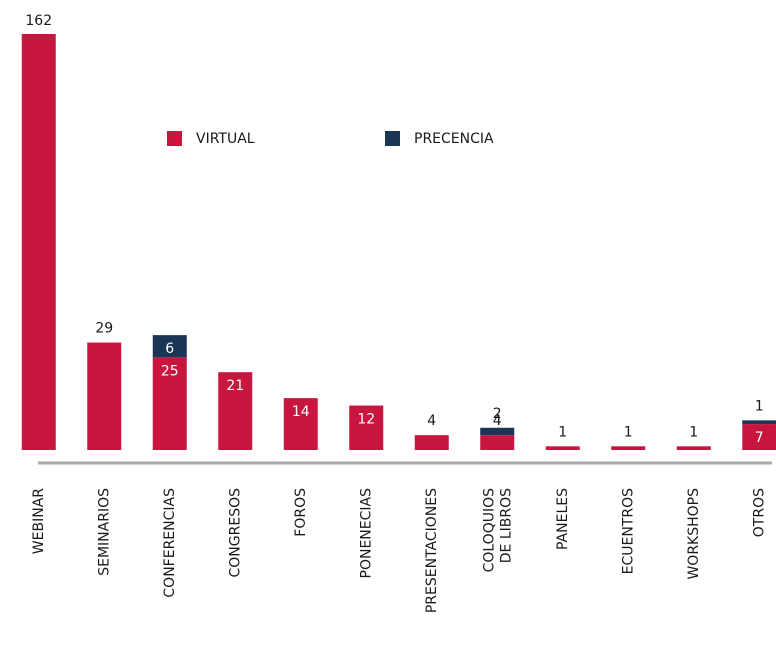  I want to click on value-label: 25, so click(170, 371).